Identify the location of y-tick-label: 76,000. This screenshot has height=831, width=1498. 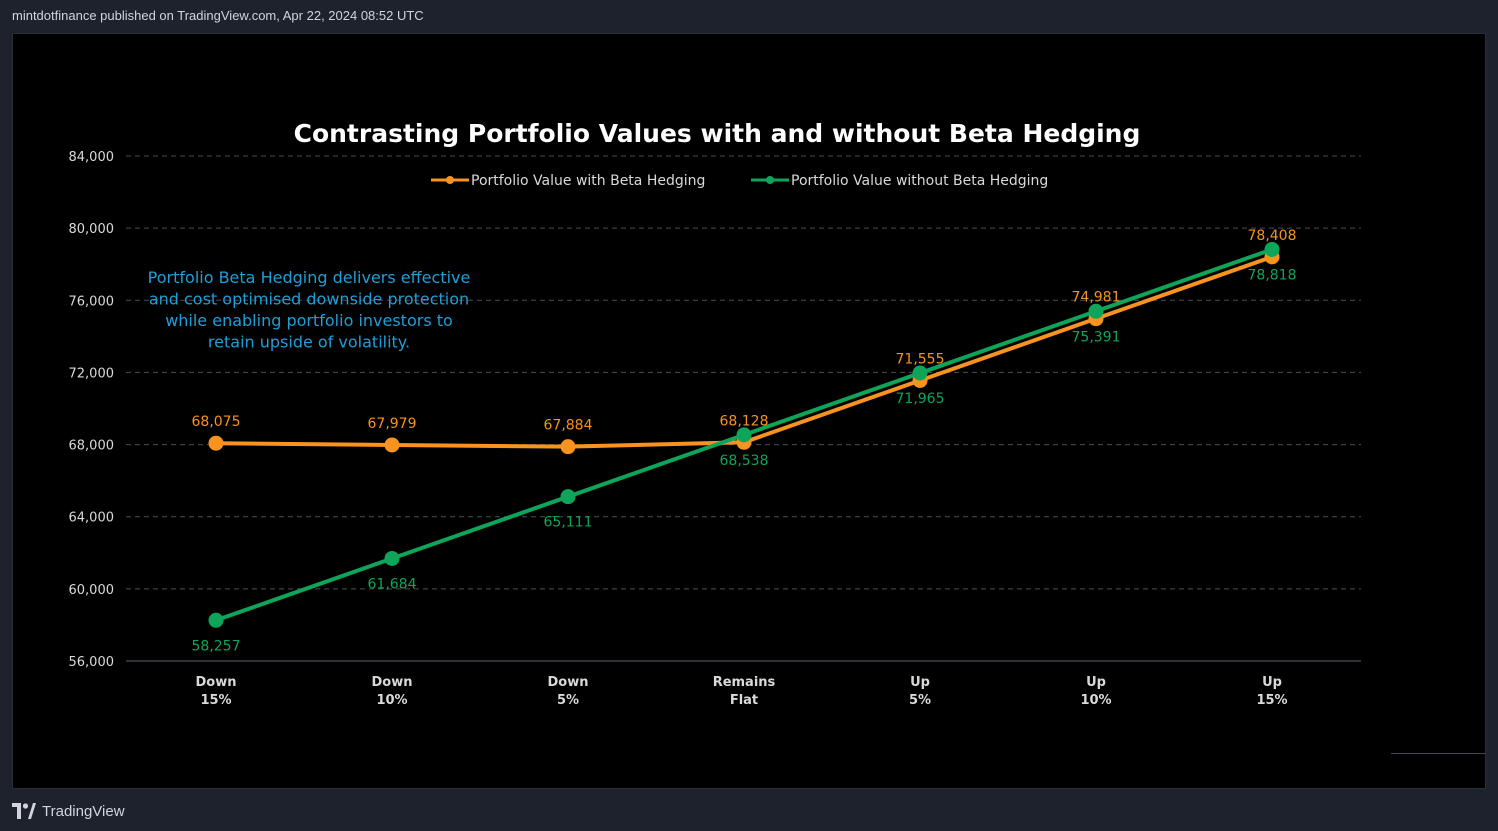
(92, 301).